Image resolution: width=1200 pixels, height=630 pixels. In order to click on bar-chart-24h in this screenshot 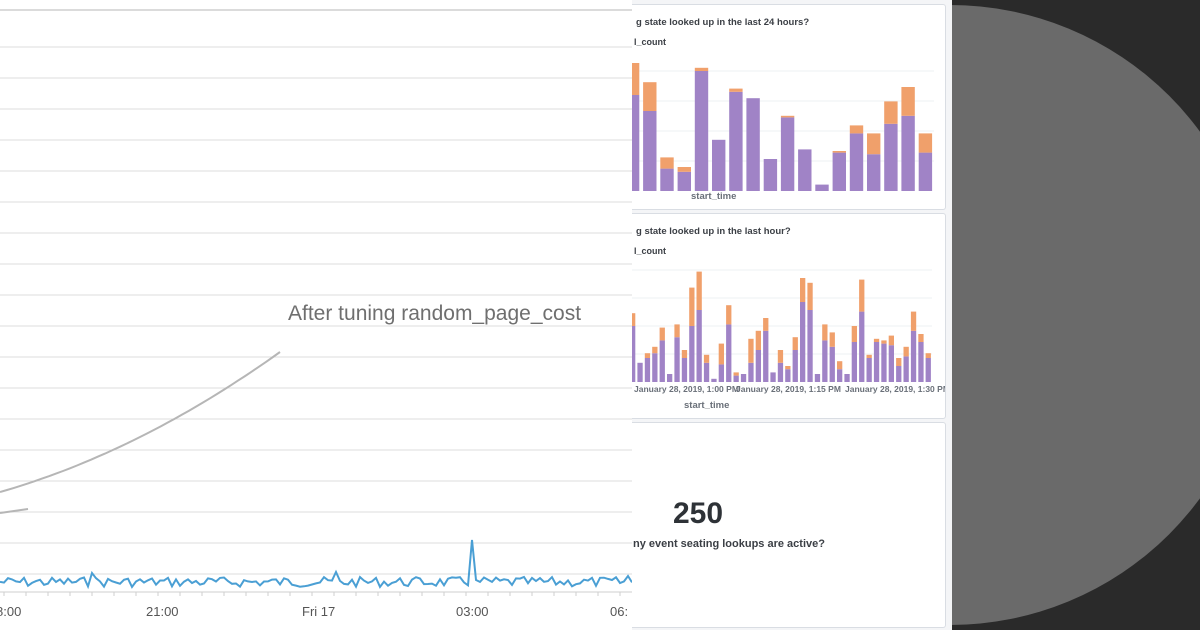, I will do `click(783, 127)`.